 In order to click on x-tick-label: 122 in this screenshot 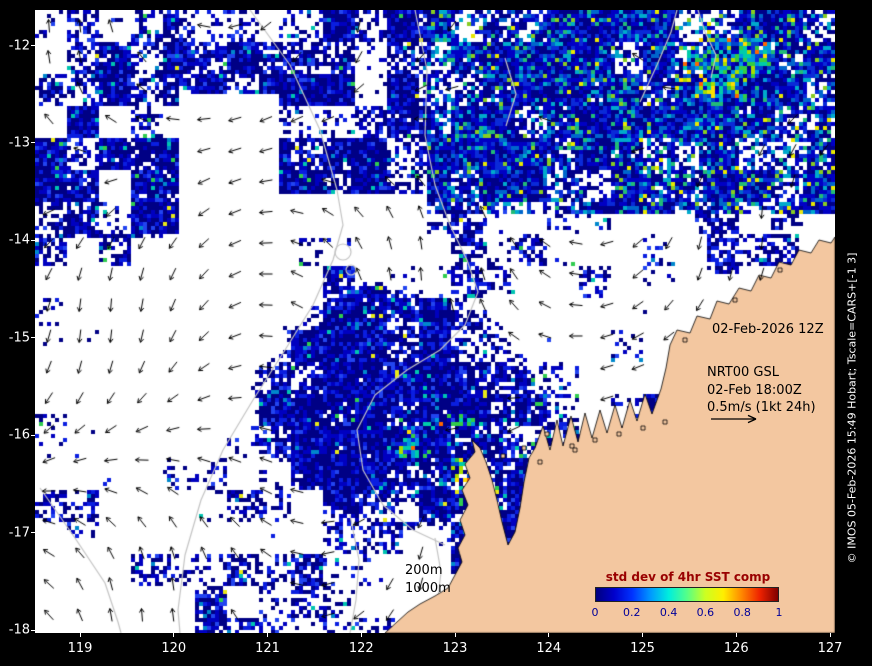, I will do `click(361, 648)`.